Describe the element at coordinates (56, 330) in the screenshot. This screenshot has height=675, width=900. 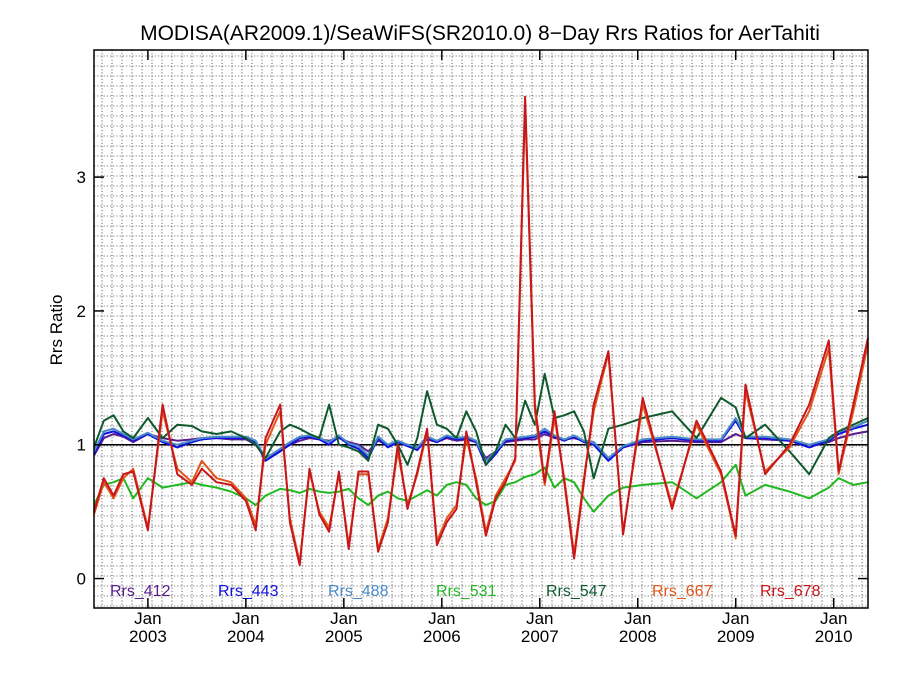
I see `y-axis-label: Rrs Ratio` at that location.